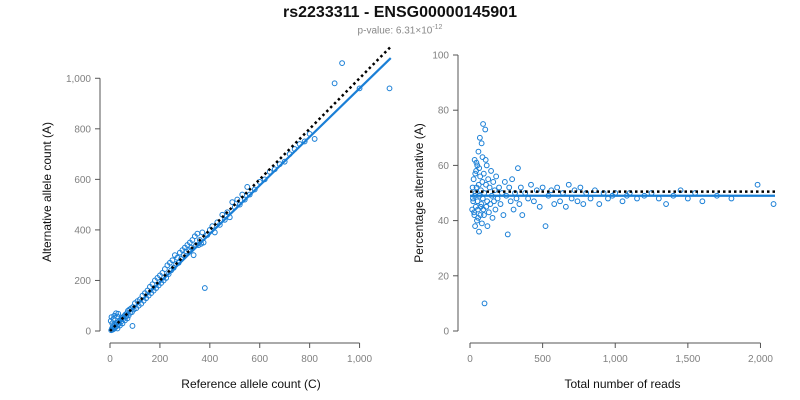  What do you see at coordinates (444, 111) in the screenshot?
I see `chart-1-y-tick-label: 80` at bounding box center [444, 111].